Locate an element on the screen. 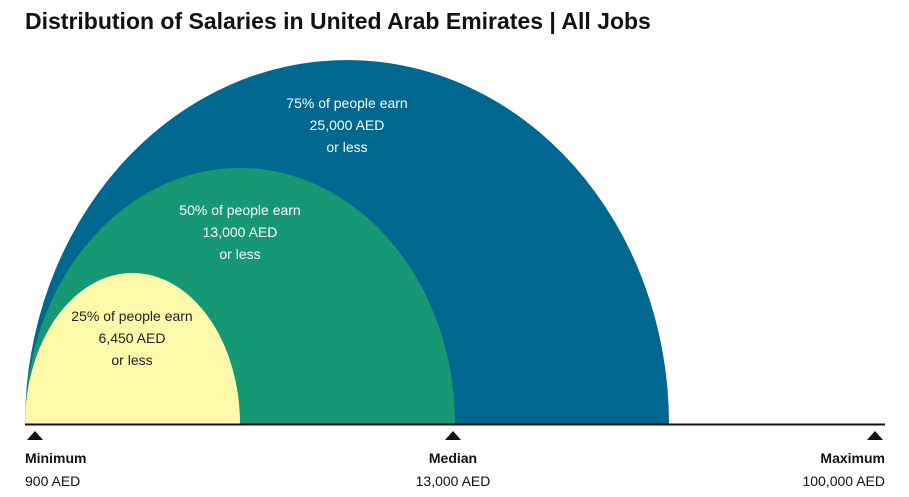 Image resolution: width=909 pixels, height=497 pixels. arc-label: 50% of people earn 13,000 AED or less is located at coordinates (240, 232).